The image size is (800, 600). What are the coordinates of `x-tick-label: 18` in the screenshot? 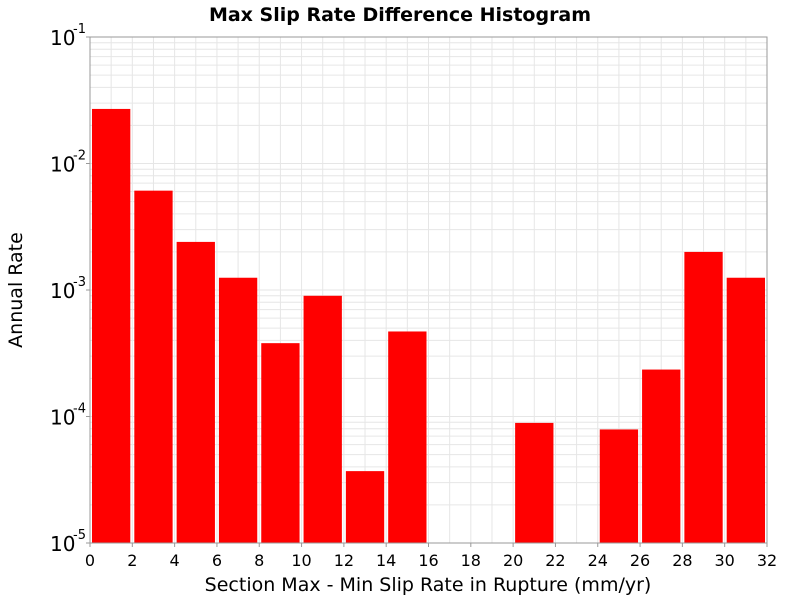 It's located at (471, 560).